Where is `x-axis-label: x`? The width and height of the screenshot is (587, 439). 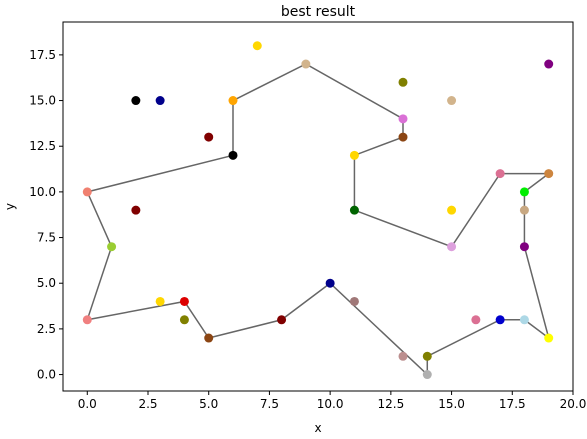 x-axis-label: x is located at coordinates (317, 428).